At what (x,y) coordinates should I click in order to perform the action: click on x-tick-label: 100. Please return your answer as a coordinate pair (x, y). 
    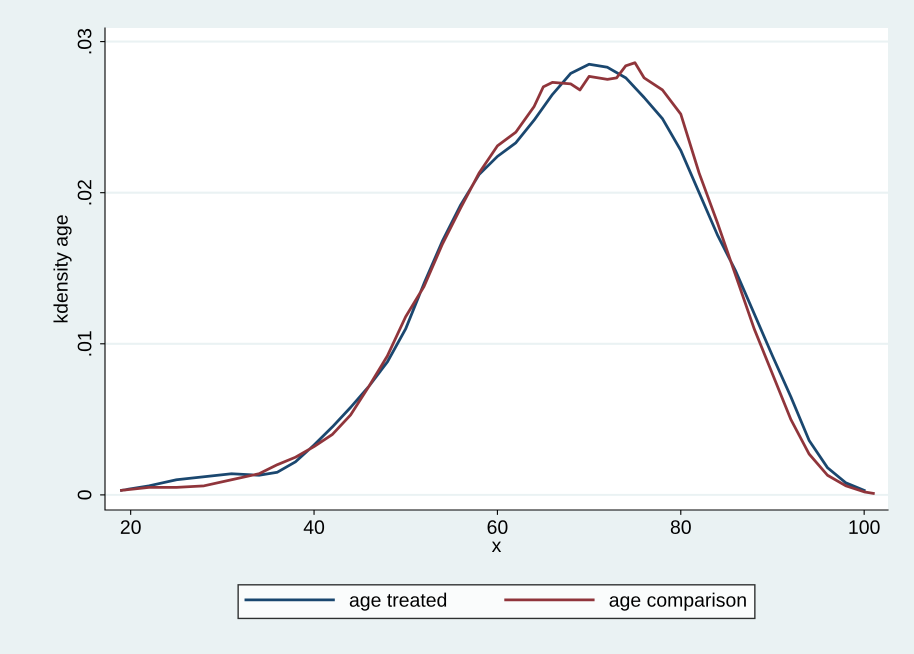
    Looking at the image, I should click on (864, 527).